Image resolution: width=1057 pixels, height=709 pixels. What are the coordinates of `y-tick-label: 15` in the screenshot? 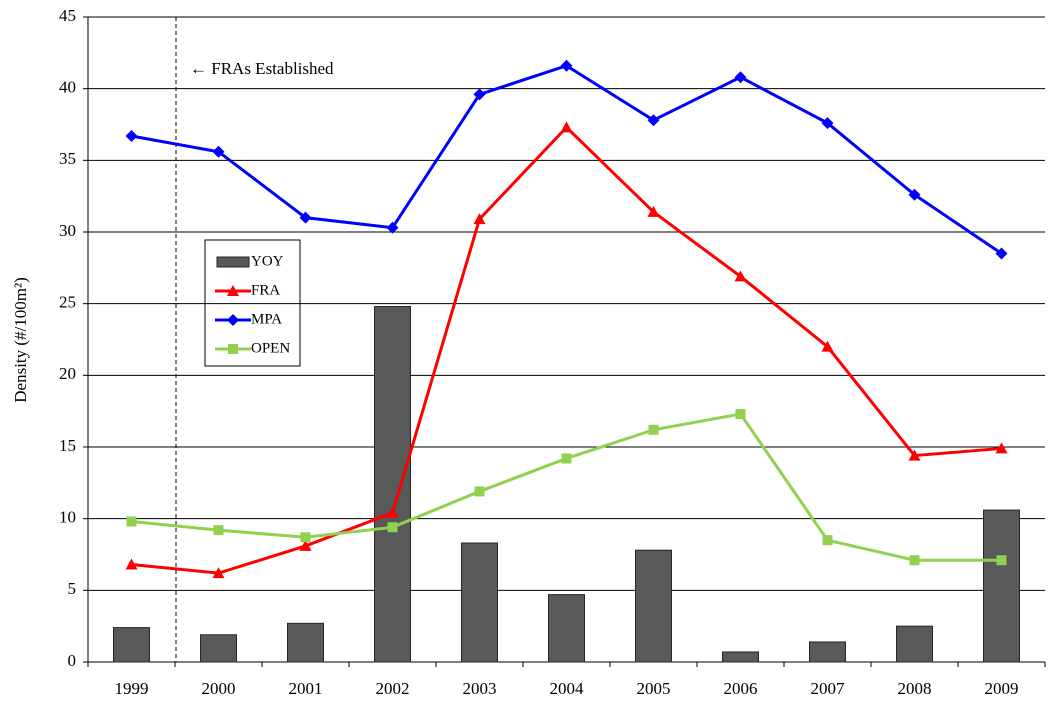 It's located at (67, 445).